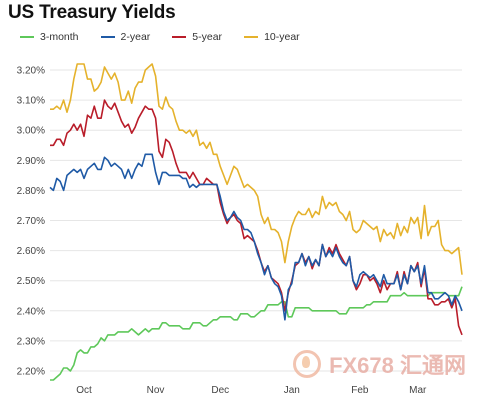 The height and width of the screenshot is (400, 480). What do you see at coordinates (251, 390) in the screenshot?
I see `x-axis-ticks: Oct Nov Dec Jan Feb Mar` at bounding box center [251, 390].